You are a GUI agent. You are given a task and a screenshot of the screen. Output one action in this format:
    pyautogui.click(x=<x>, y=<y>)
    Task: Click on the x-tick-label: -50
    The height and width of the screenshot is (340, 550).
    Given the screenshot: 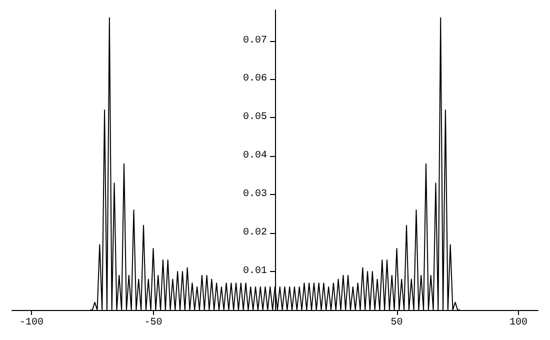 What is the action you would take?
    pyautogui.click(x=153, y=323)
    